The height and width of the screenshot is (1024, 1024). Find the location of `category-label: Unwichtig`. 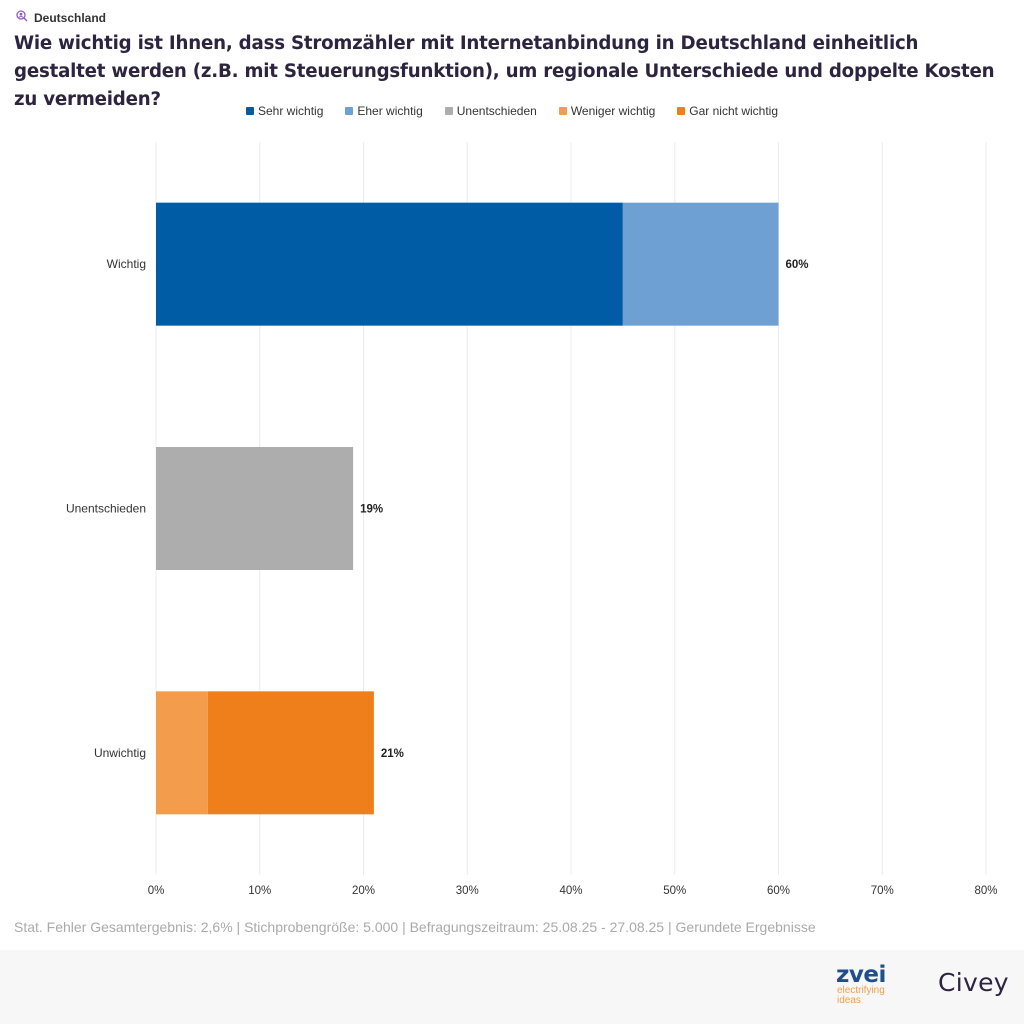

category-label: Unwichtig is located at coordinates (120, 753).